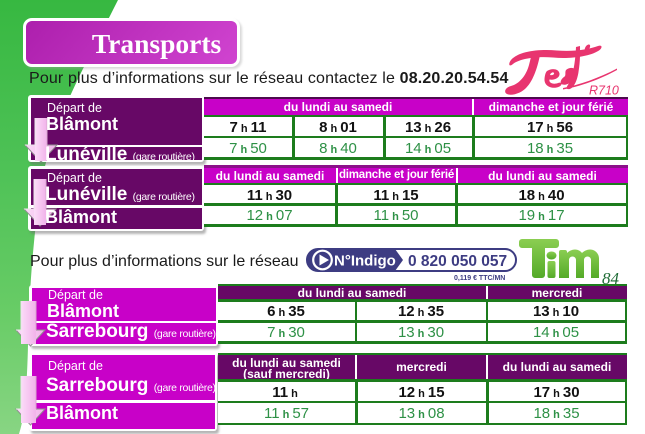 Image resolution: width=645 pixels, height=434 pixels. Describe the element at coordinates (479, 278) in the screenshot. I see `svg-text: 0,119 € TTC/MN` at that location.